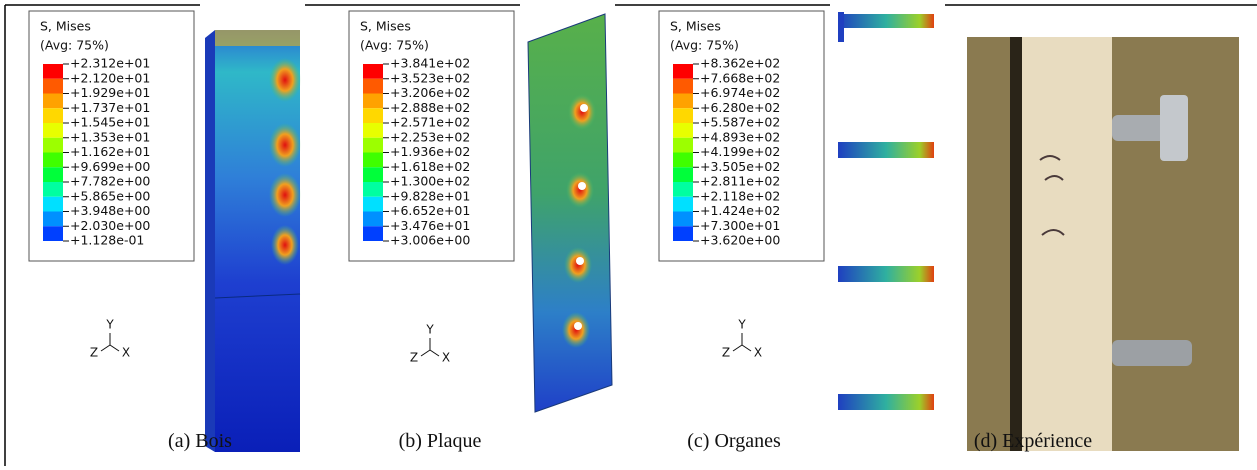  What do you see at coordinates (430, 151) in the screenshot?
I see `legend-value: +1.936e+02` at bounding box center [430, 151].